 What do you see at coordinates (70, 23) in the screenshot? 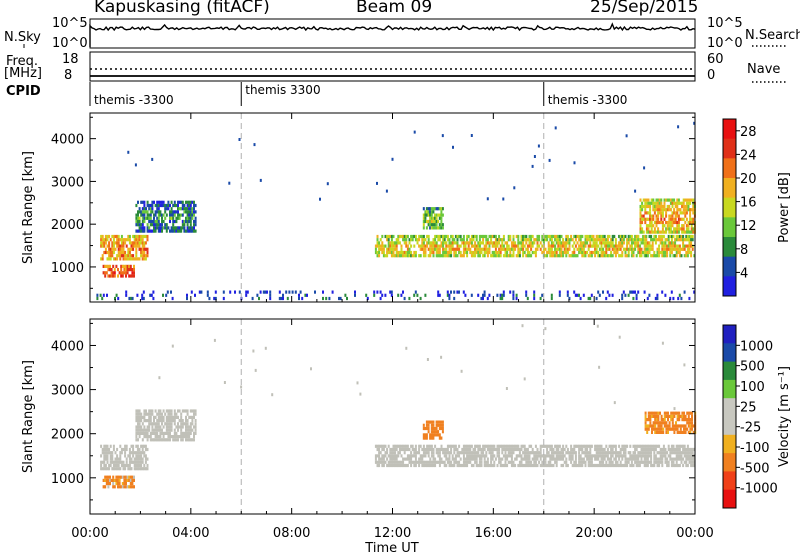
I see `nsky-tick-top: 10^5` at bounding box center [70, 23].